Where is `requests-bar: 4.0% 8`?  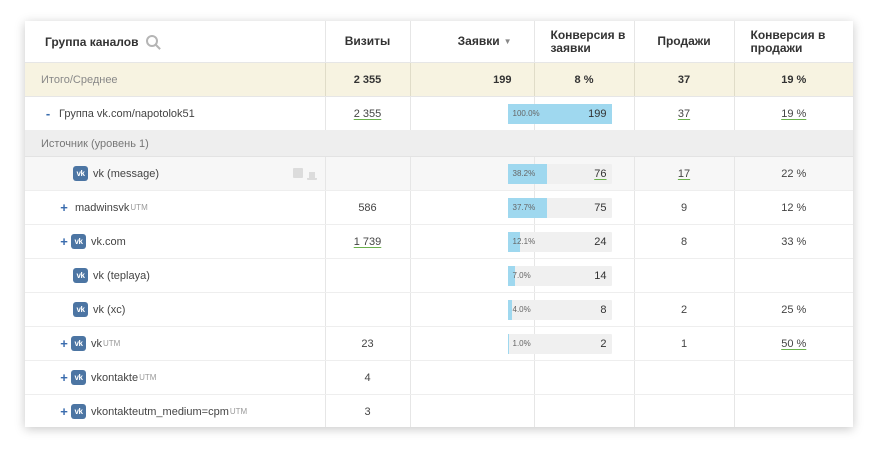 requests-bar: 4.0% 8 is located at coordinates (559, 309).